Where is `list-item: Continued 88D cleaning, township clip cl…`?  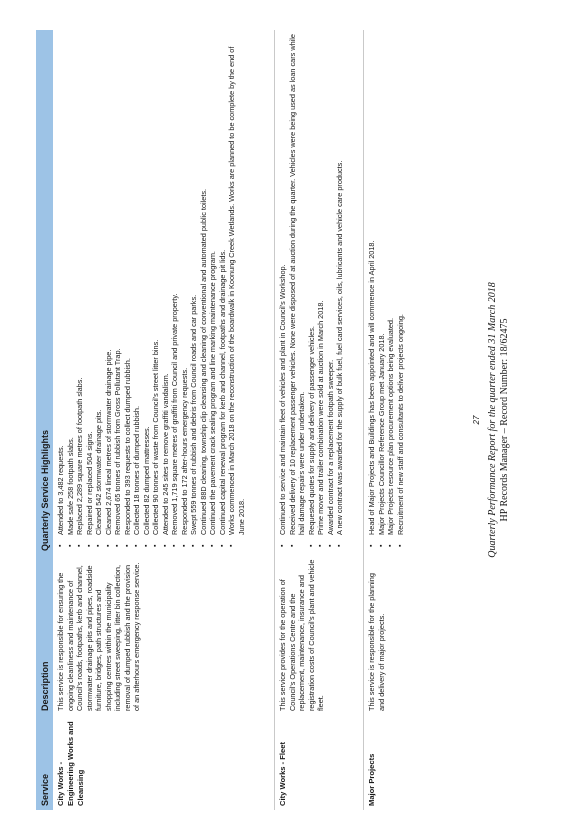 list-item: Continued 88D cleaning, township clip cl… is located at coordinates (204, 287).